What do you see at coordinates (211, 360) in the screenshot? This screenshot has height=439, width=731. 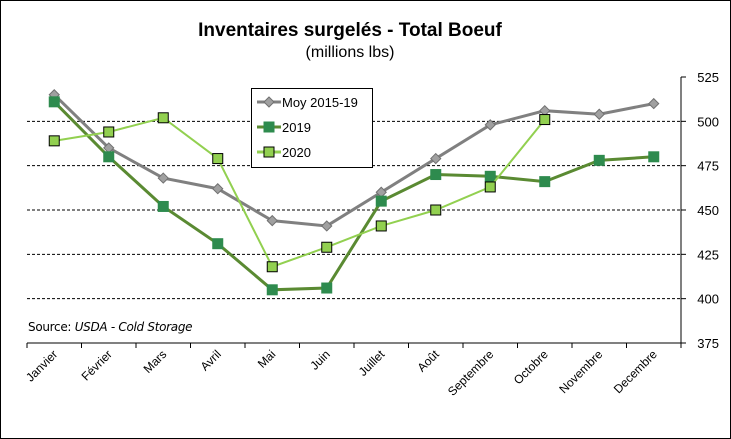 I see `x-tick-label: Avril` at bounding box center [211, 360].